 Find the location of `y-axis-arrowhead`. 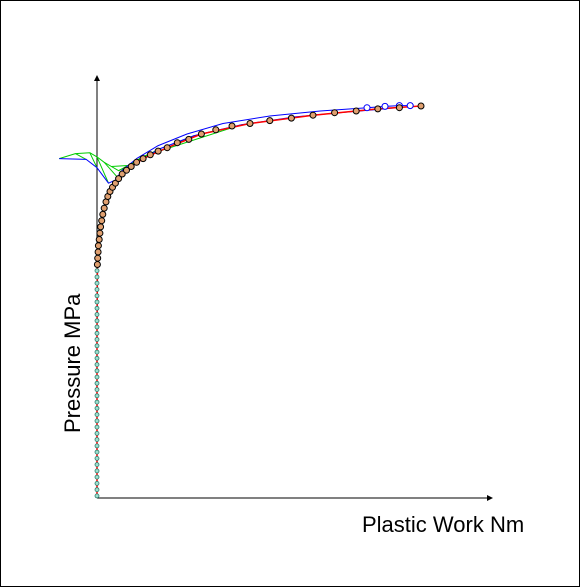

y-axis-arrowhead is located at coordinates (97, 78).